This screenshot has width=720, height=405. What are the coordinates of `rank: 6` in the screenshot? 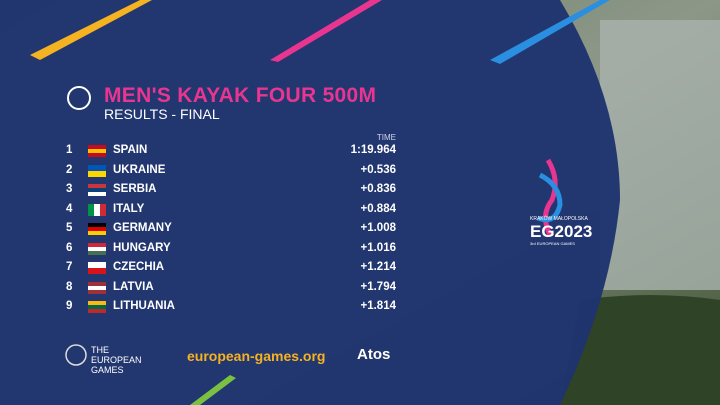 It's located at (69, 247).